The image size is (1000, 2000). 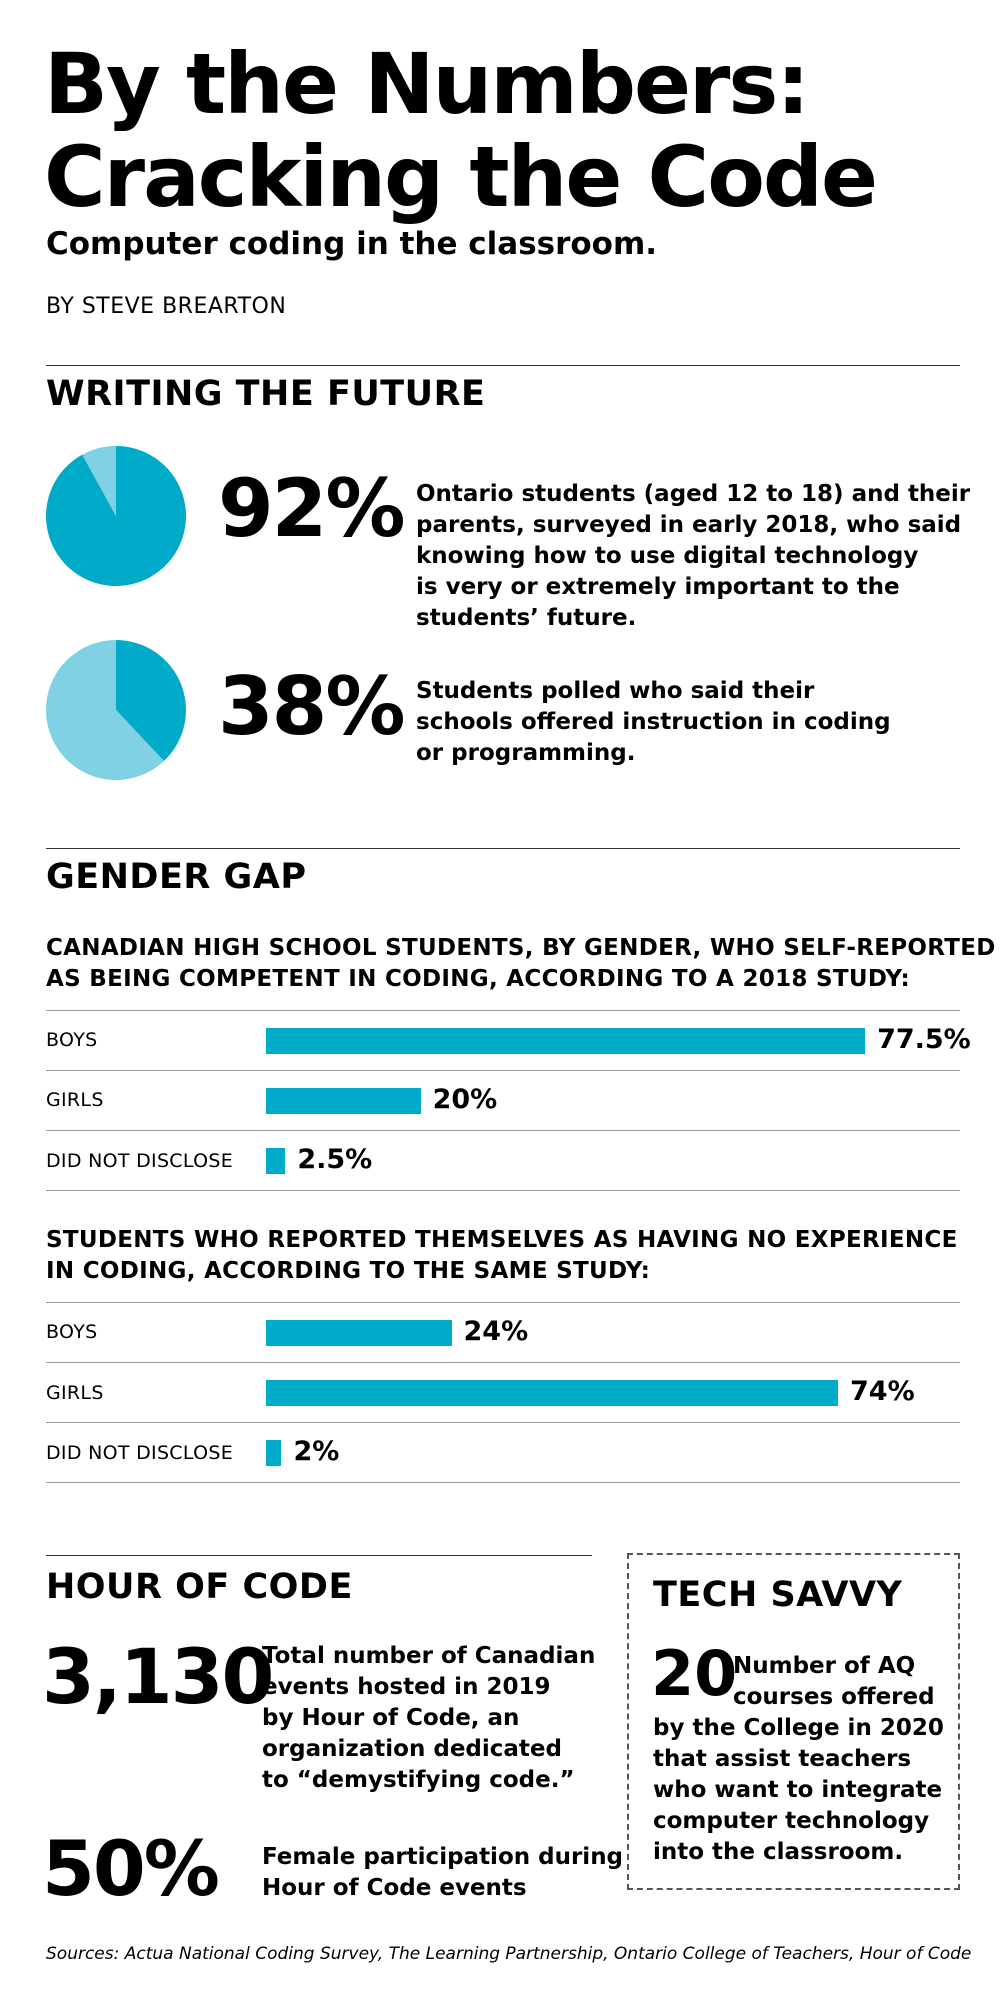 What do you see at coordinates (834, 1682) in the screenshot?
I see `tech-description-top: Number of AQ courses offered` at bounding box center [834, 1682].